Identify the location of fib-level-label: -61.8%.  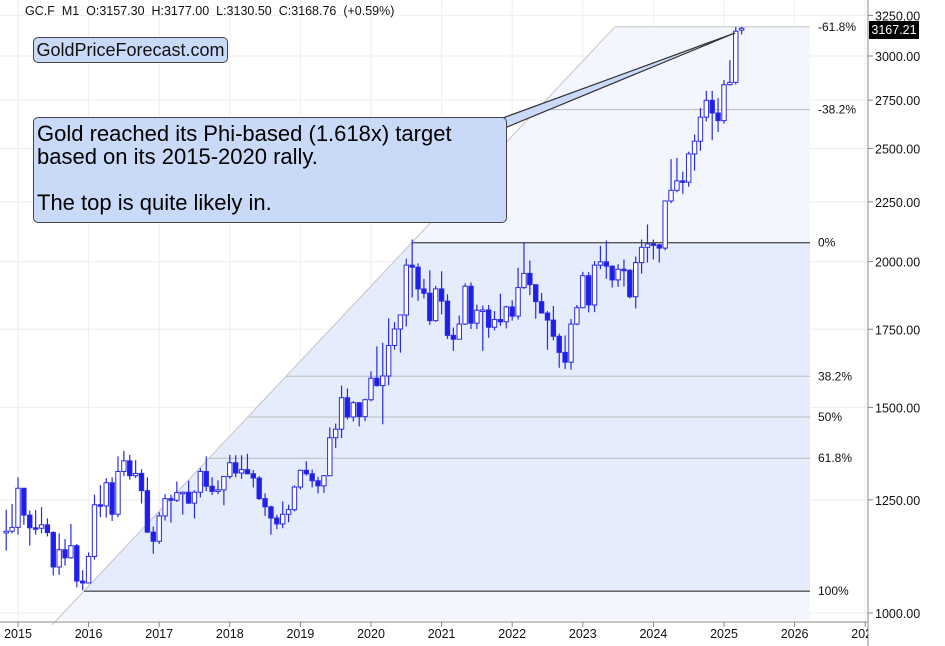
(837, 27).